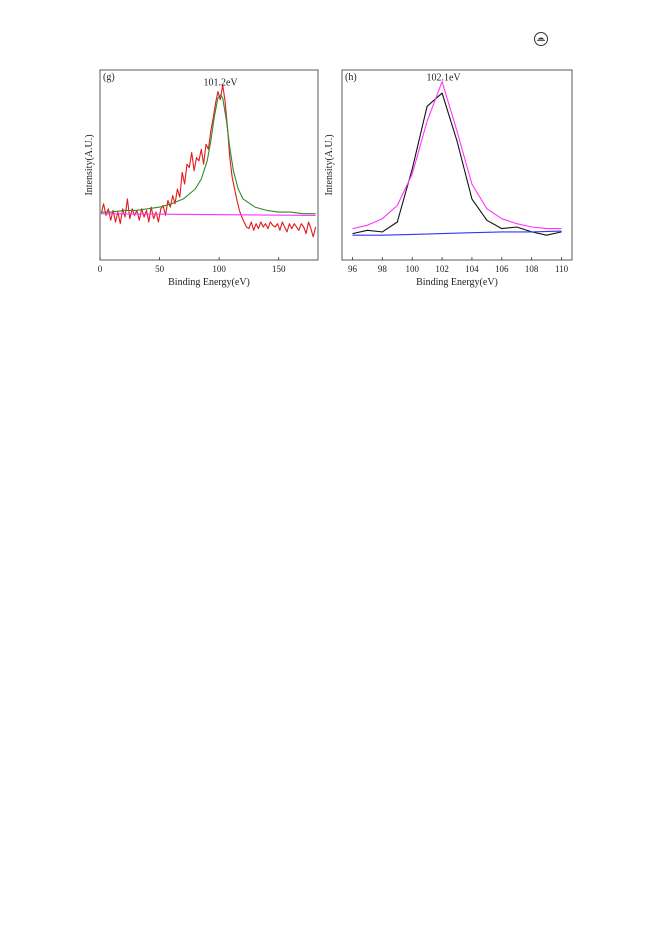  What do you see at coordinates (472, 269) in the screenshot?
I see `x-tick-label: 104` at bounding box center [472, 269].